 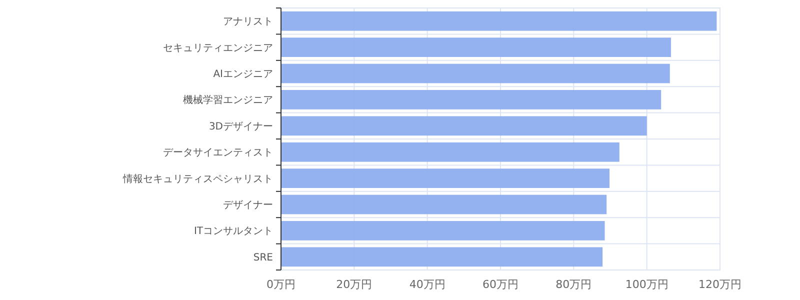 I want to click on y-tick-label: 3Dデザイナー, so click(x=240, y=126).